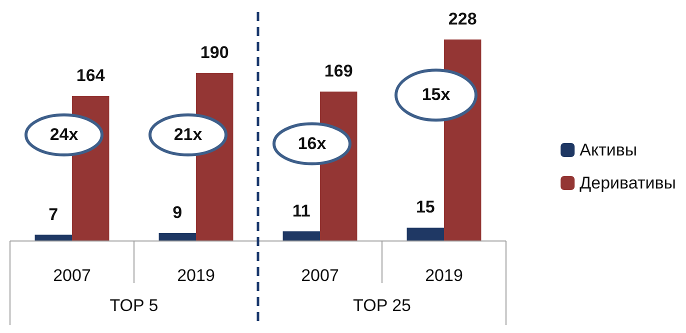 Image resolution: width=686 pixels, height=333 pixels. I want to click on data-label: 164, so click(91, 76).